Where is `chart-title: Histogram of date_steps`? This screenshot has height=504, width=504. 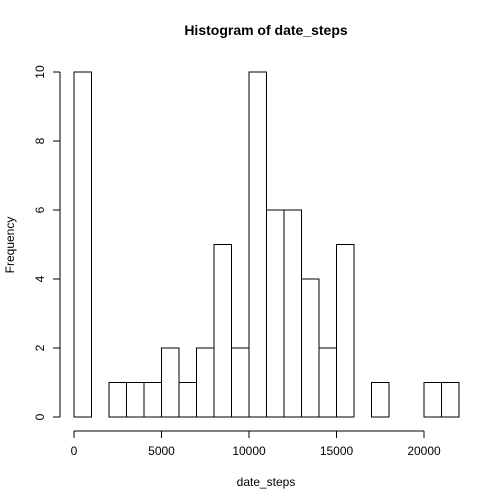 chart-title: Histogram of date_steps is located at coordinates (266, 30).